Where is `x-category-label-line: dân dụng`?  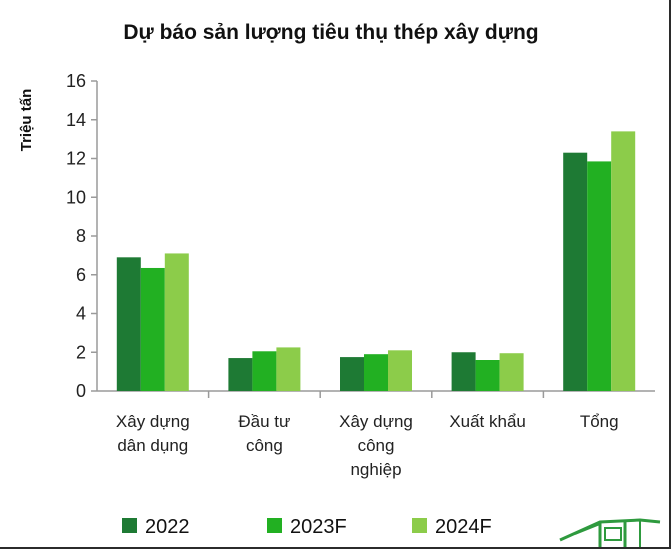 x-category-label-line: dân dụng is located at coordinates (152, 445).